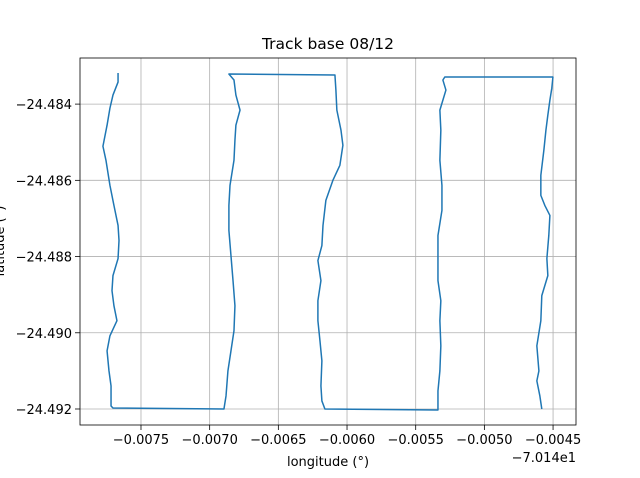  Describe the element at coordinates (416, 440) in the screenshot. I see `x-tick-label: −0.0055` at that location.